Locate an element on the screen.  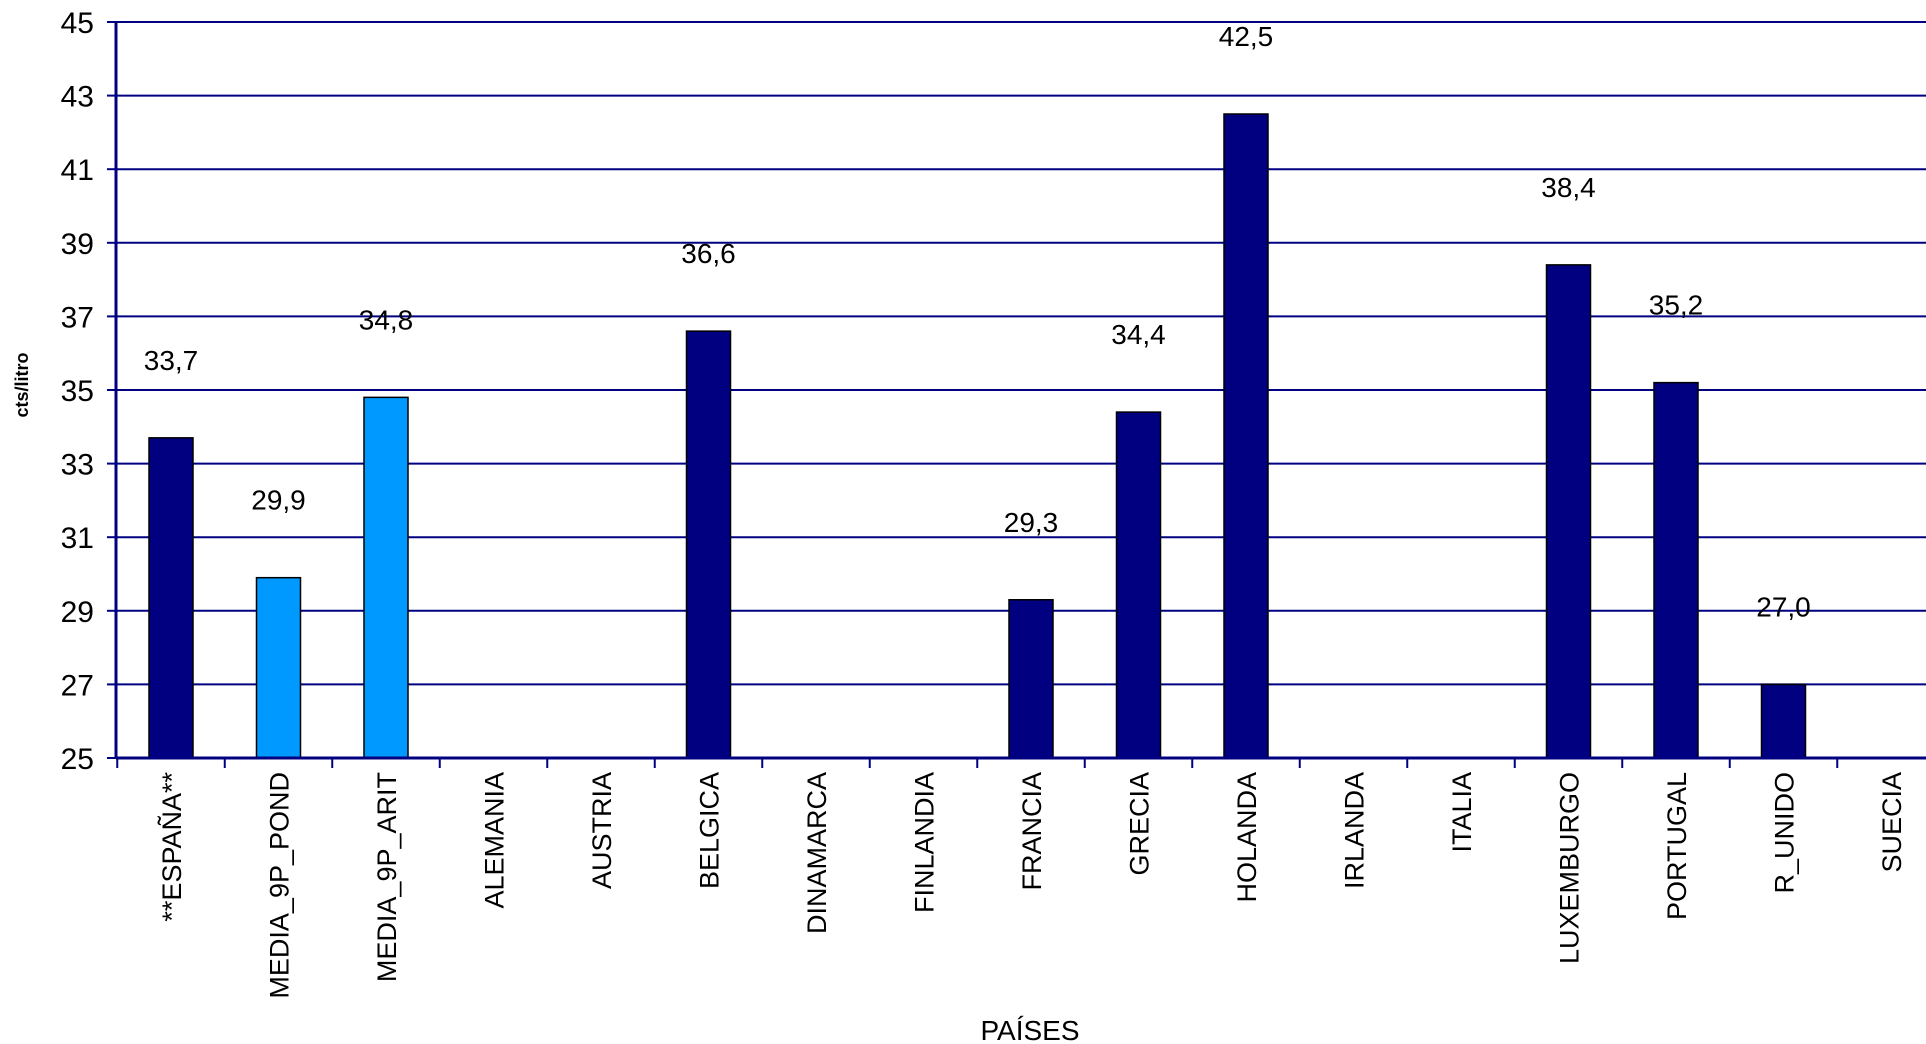
y-tick-label: 37 is located at coordinates (77, 317).